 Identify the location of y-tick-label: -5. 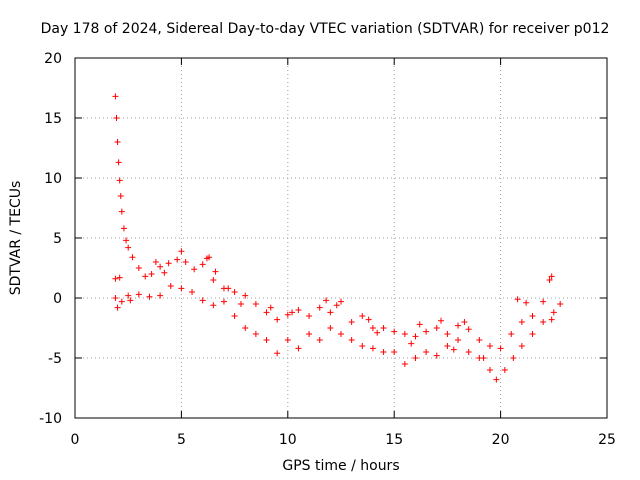
(55, 359).